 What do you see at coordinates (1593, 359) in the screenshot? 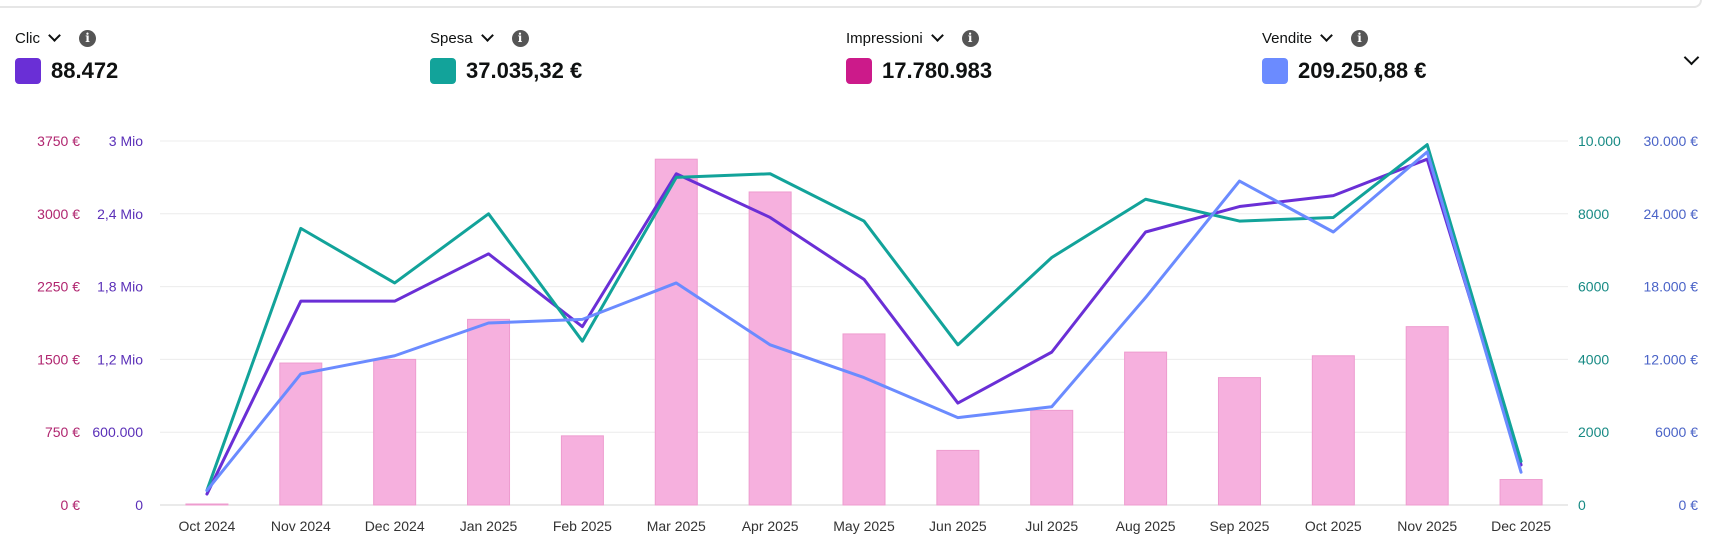
I see `right-inner-axis-tick: 4000` at bounding box center [1593, 359].